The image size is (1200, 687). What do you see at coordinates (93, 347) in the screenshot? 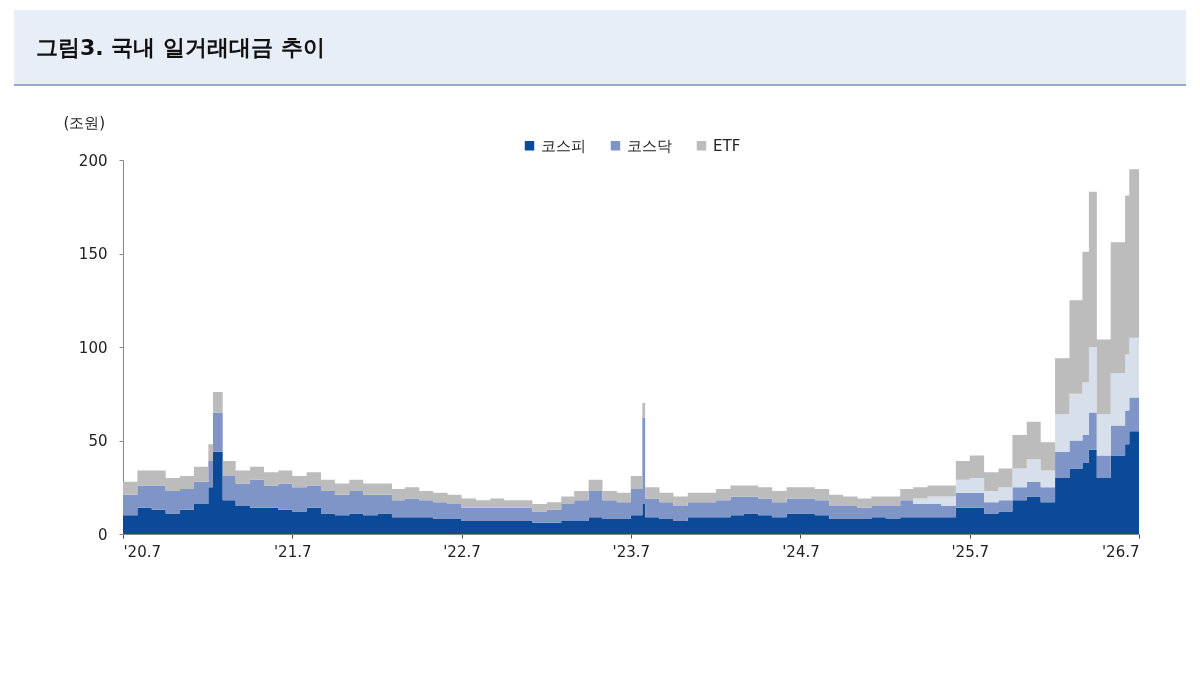
I see `y-tick-label: 100` at bounding box center [93, 347].